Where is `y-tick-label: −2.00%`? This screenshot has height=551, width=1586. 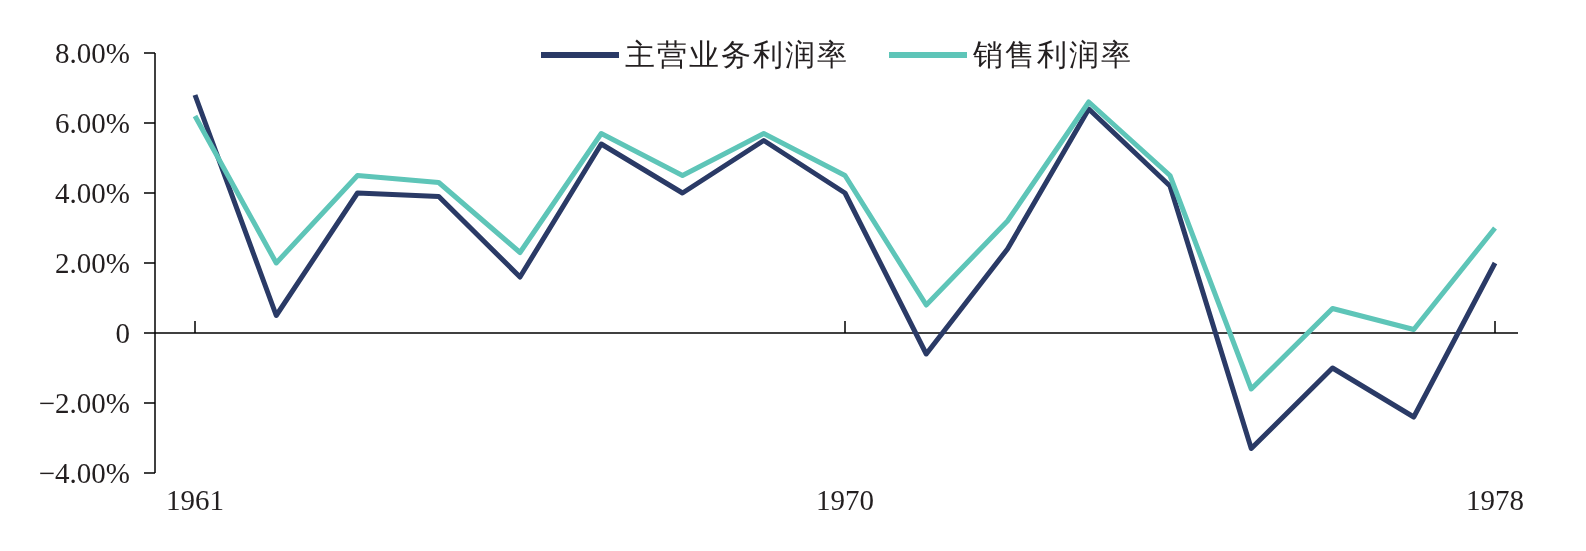 y-tick-label: −2.00% is located at coordinates (84, 403).